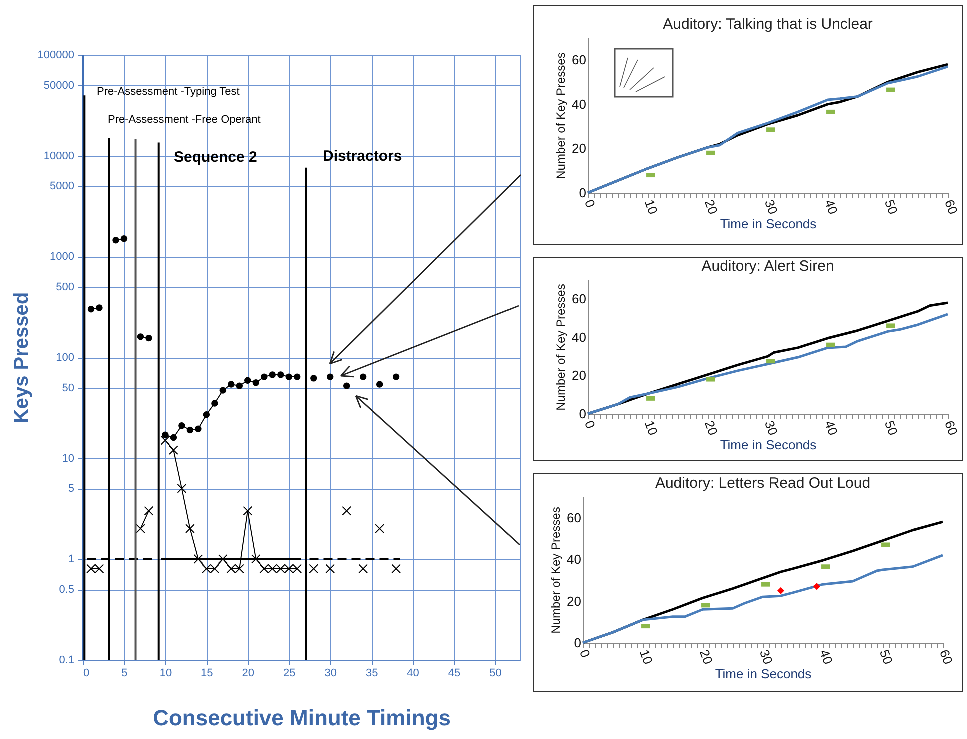  Describe the element at coordinates (68, 458) in the screenshot. I see `y-tick-label: 10` at that location.